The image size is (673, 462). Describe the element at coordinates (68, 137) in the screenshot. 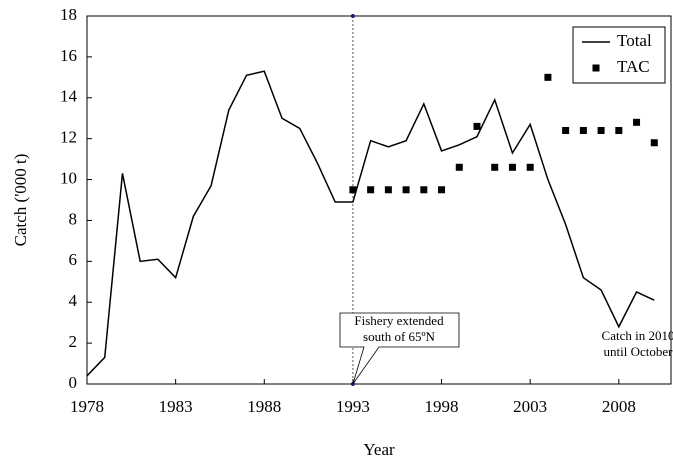

I see `y-tick-label: 12` at that location.